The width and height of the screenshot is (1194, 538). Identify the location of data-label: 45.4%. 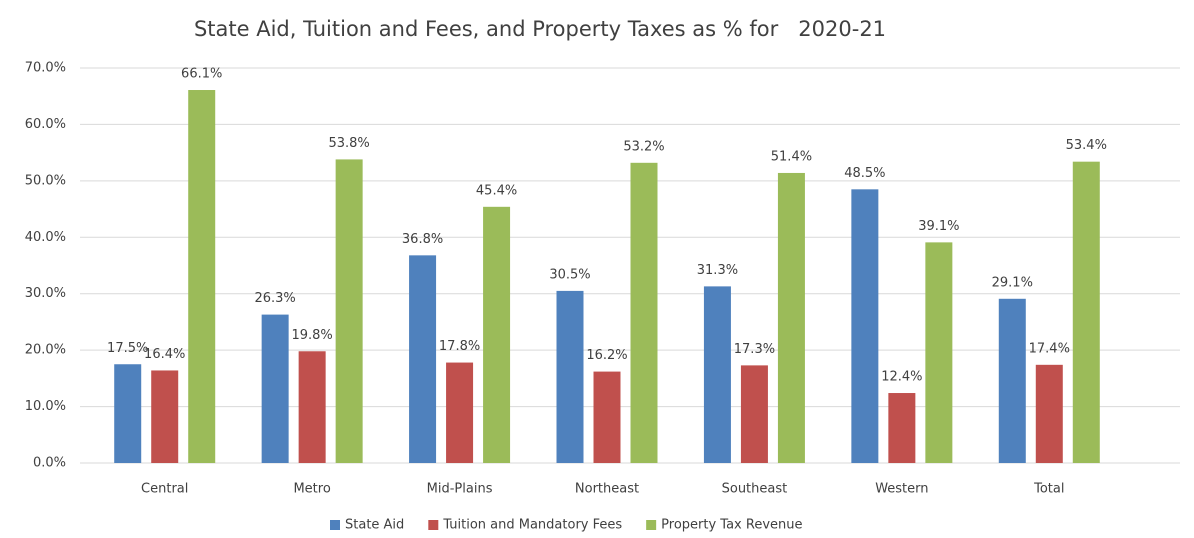
(496, 190).